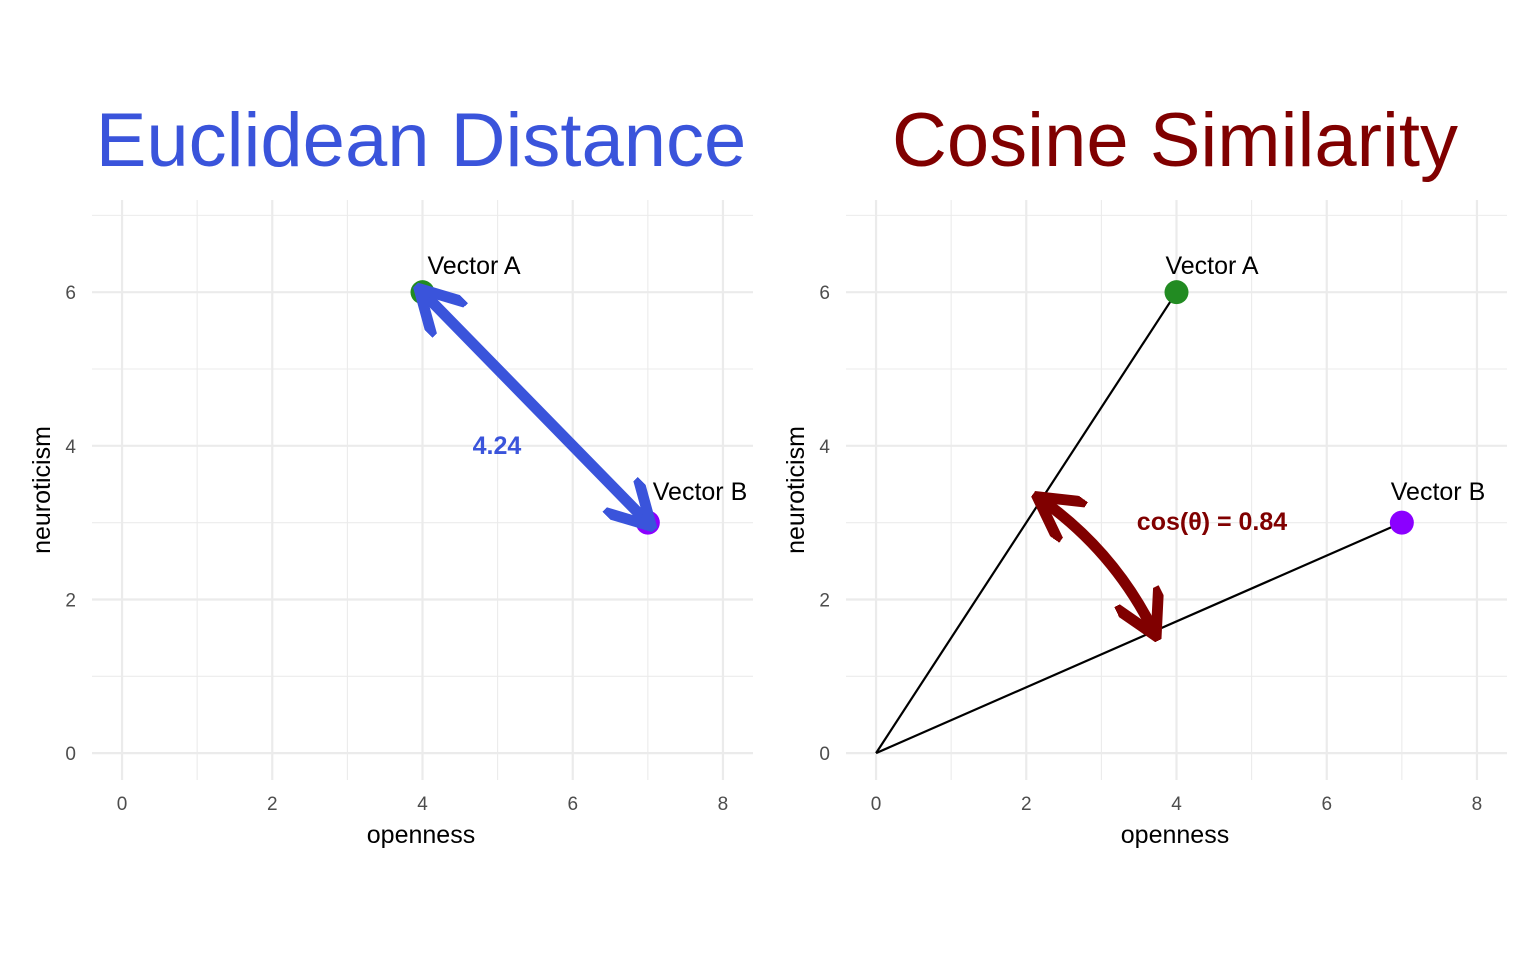 Image resolution: width=1536 pixels, height=960 pixels. Describe the element at coordinates (421, 835) in the screenshot. I see `euclidean-x-axis-title: openness` at that location.